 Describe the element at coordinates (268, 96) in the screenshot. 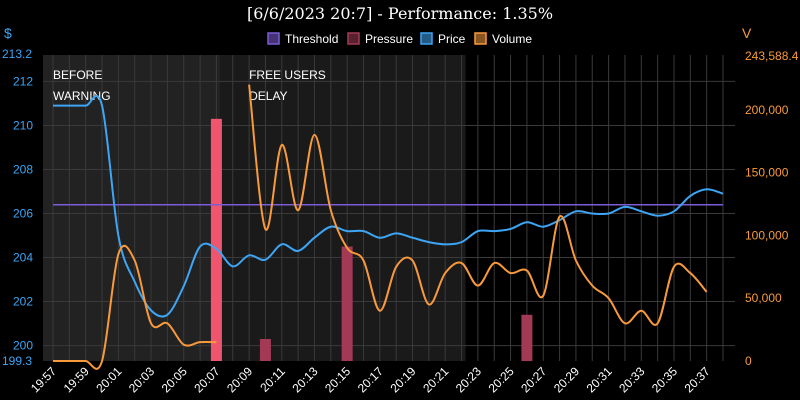

I see `annotation-text: DELAY` at that location.